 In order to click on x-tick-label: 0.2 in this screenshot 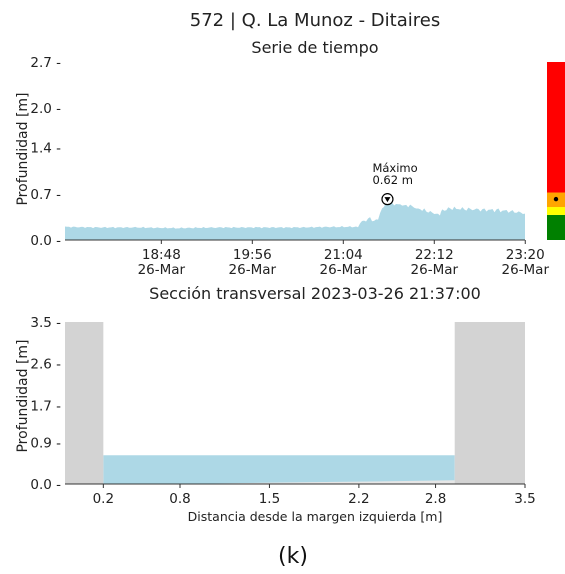, I will do `click(103, 499)`.